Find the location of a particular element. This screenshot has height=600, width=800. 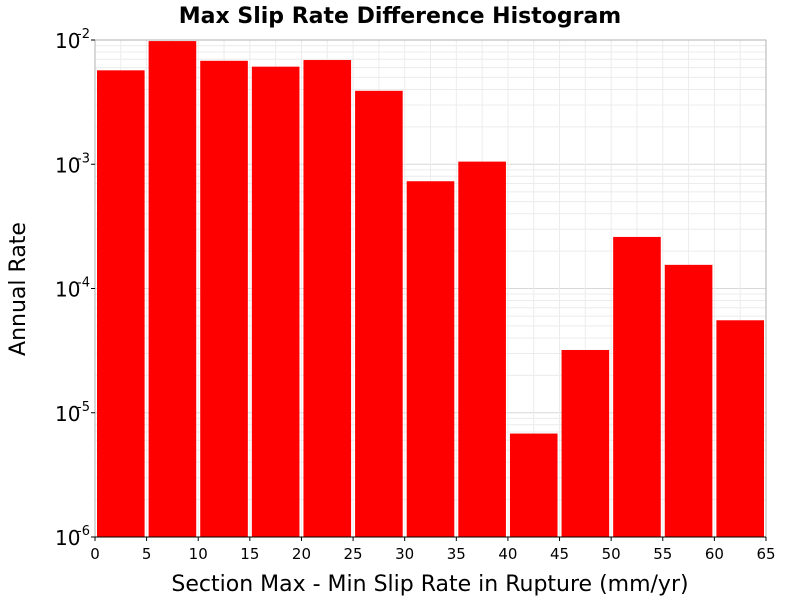

chart-title: Max Slip Rate Difference Histogram is located at coordinates (400, 16).